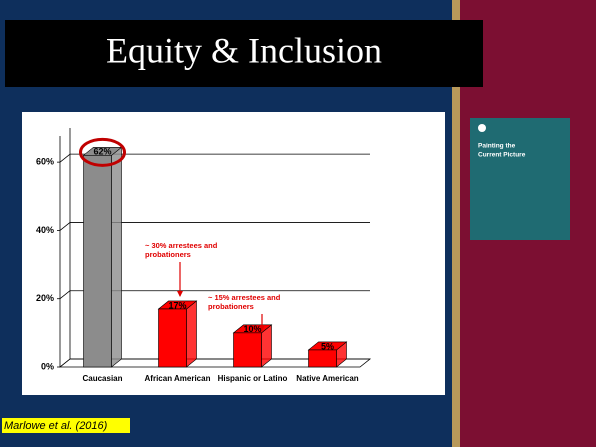 The width and height of the screenshot is (596, 447). What do you see at coordinates (497, 146) in the screenshot?
I see `book-title: Painting the` at bounding box center [497, 146].